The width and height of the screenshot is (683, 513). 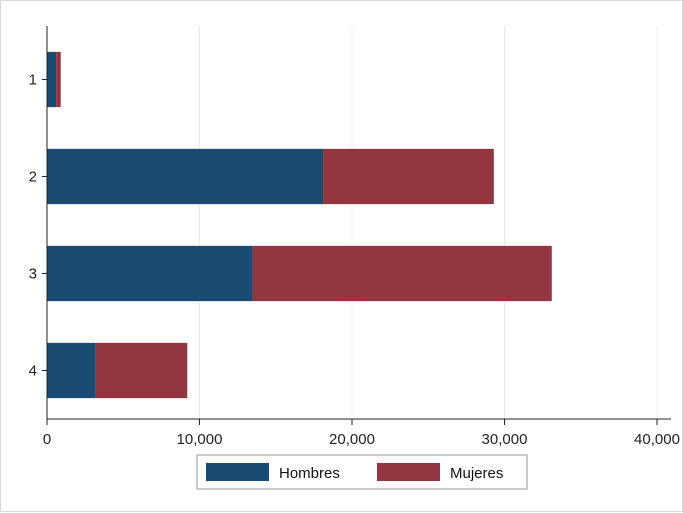 What do you see at coordinates (408, 472) in the screenshot?
I see `legend-swatch-mujeres` at bounding box center [408, 472].